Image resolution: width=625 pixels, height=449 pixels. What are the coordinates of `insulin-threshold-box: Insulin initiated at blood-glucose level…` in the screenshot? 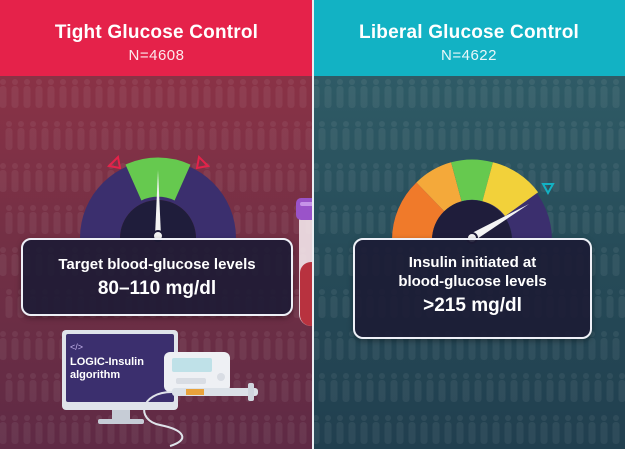 It's located at (472, 288).